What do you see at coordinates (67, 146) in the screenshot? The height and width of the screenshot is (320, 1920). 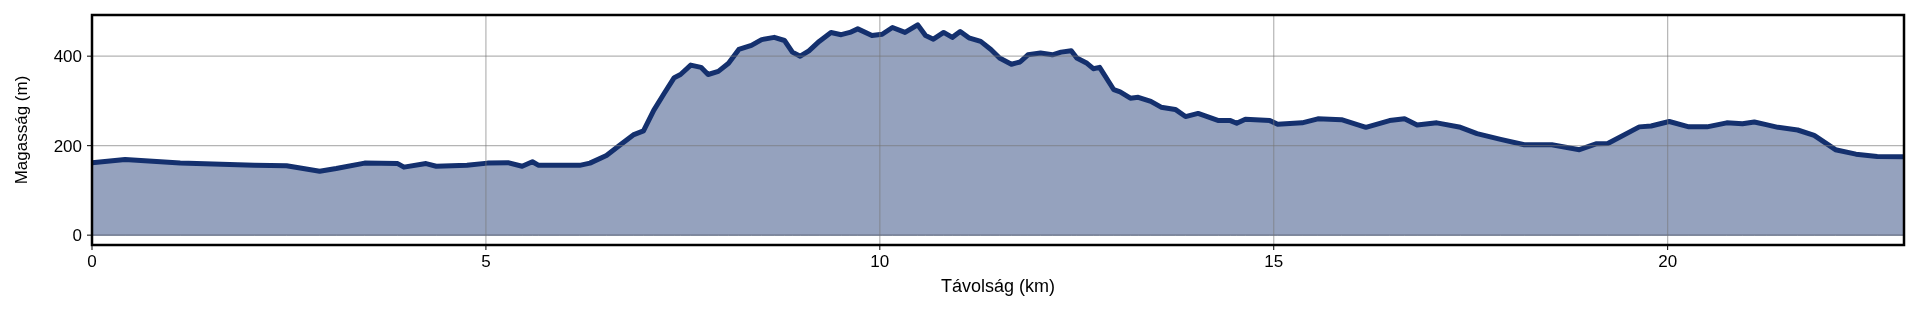 I see `y-tick-label: 200` at bounding box center [67, 146].